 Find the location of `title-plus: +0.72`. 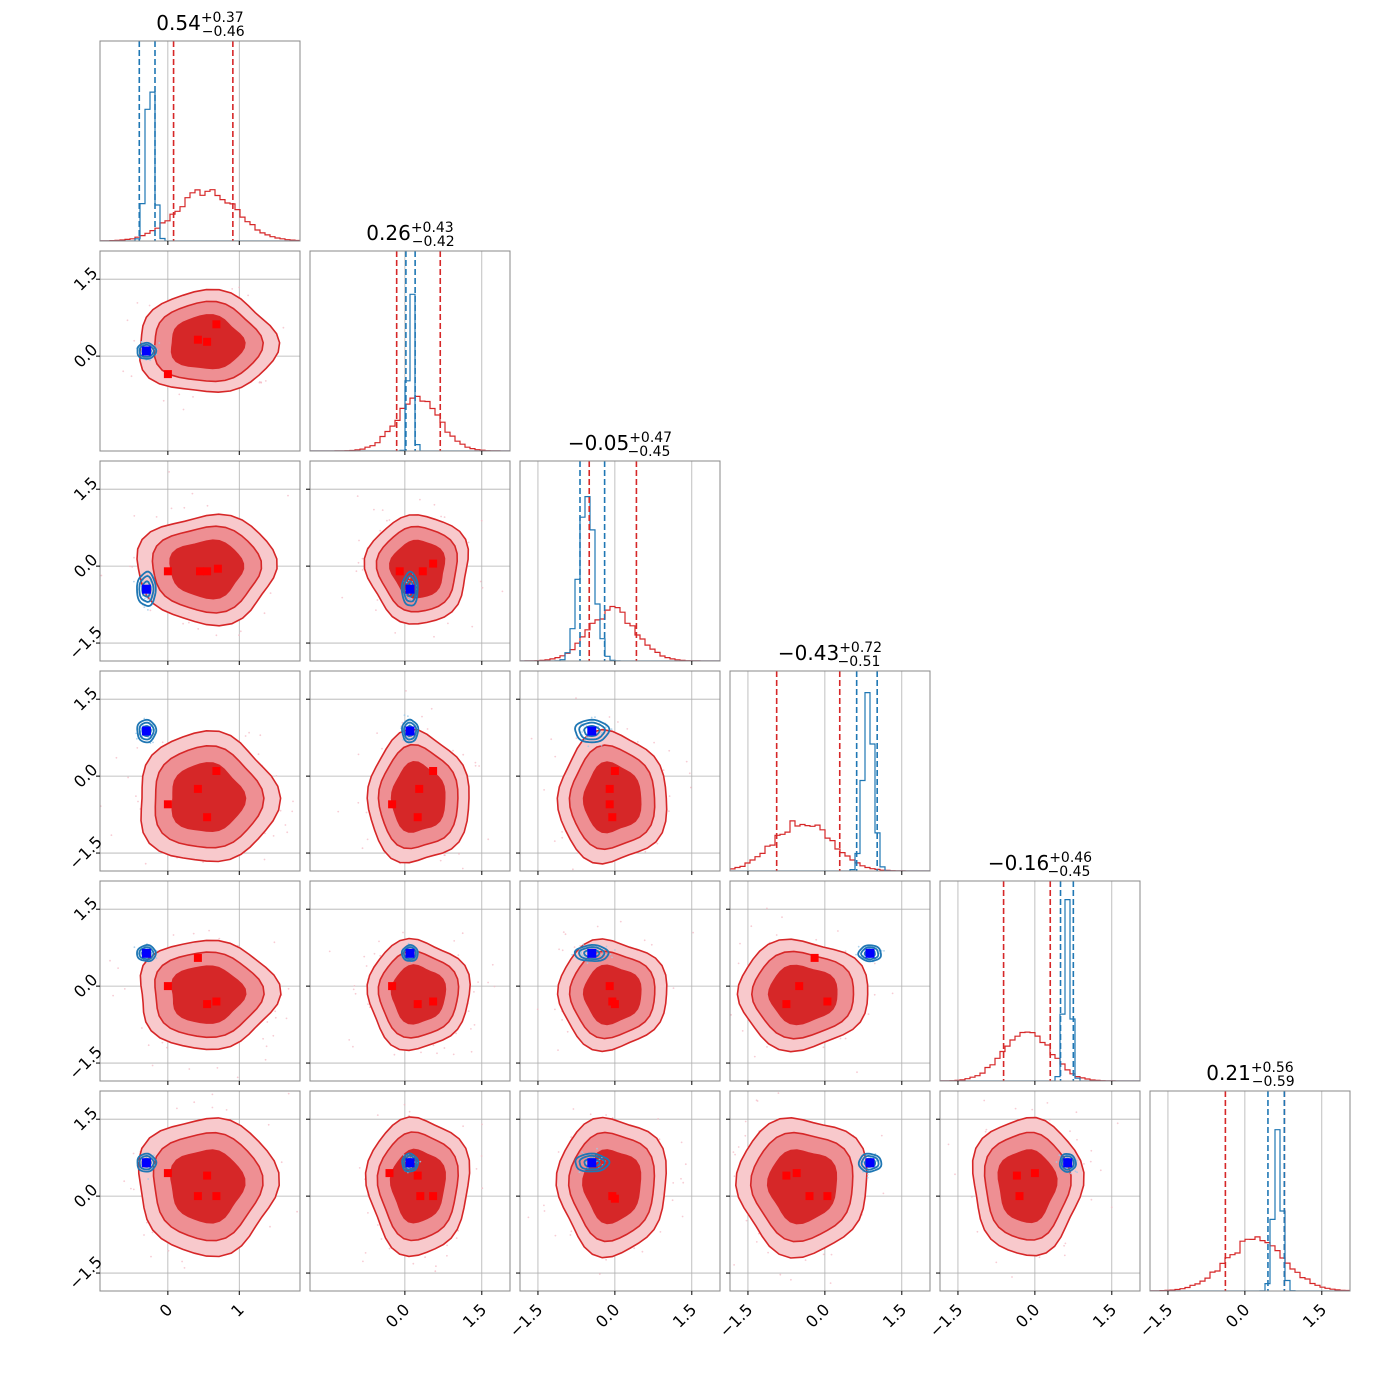

title-plus: +0.72 is located at coordinates (860, 648).